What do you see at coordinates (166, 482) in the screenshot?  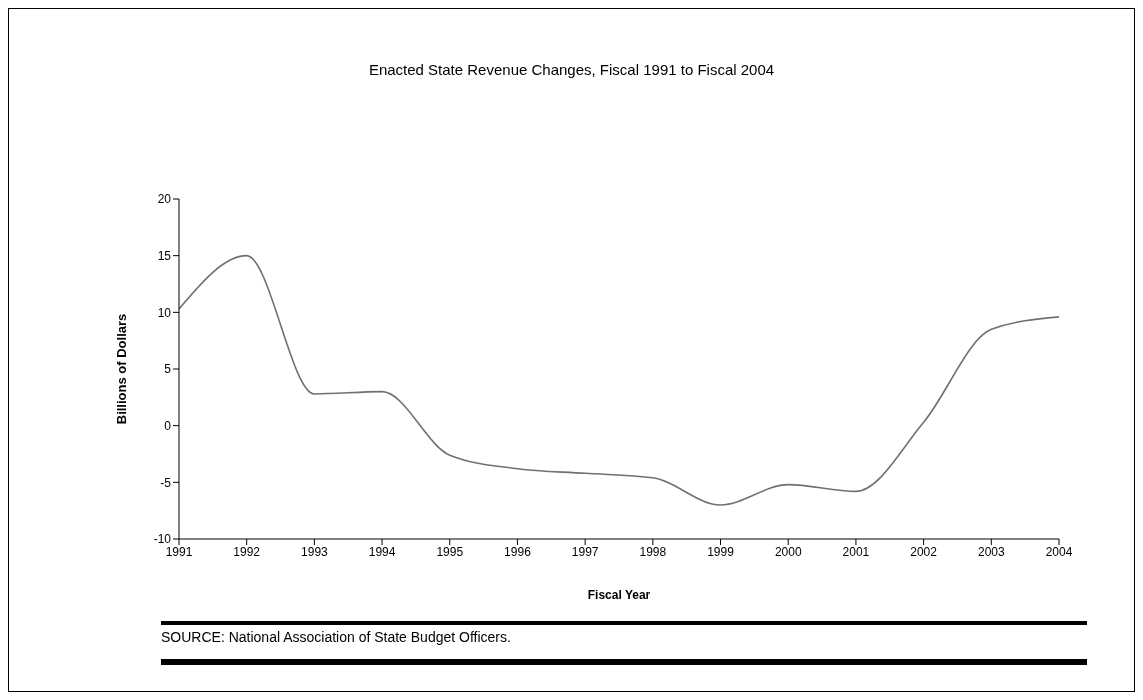 I see `y-tick-label: -5` at bounding box center [166, 482].